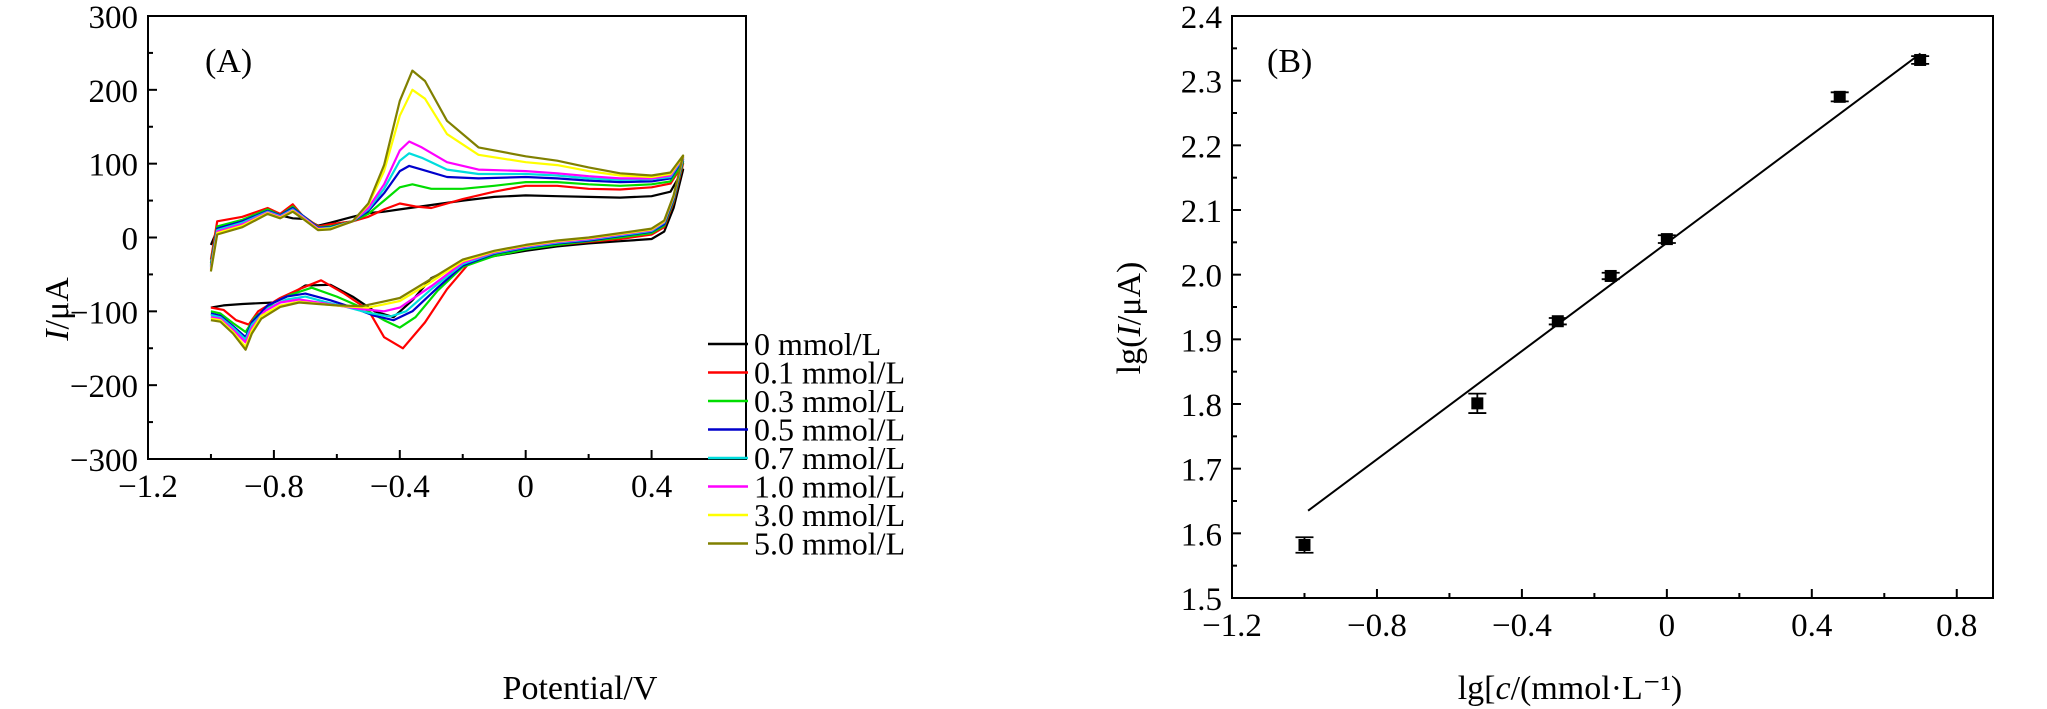 Image resolution: width=2047 pixels, height=709 pixels. I want to click on panel-b-y-tick-label: 2.3, so click(1201, 83).